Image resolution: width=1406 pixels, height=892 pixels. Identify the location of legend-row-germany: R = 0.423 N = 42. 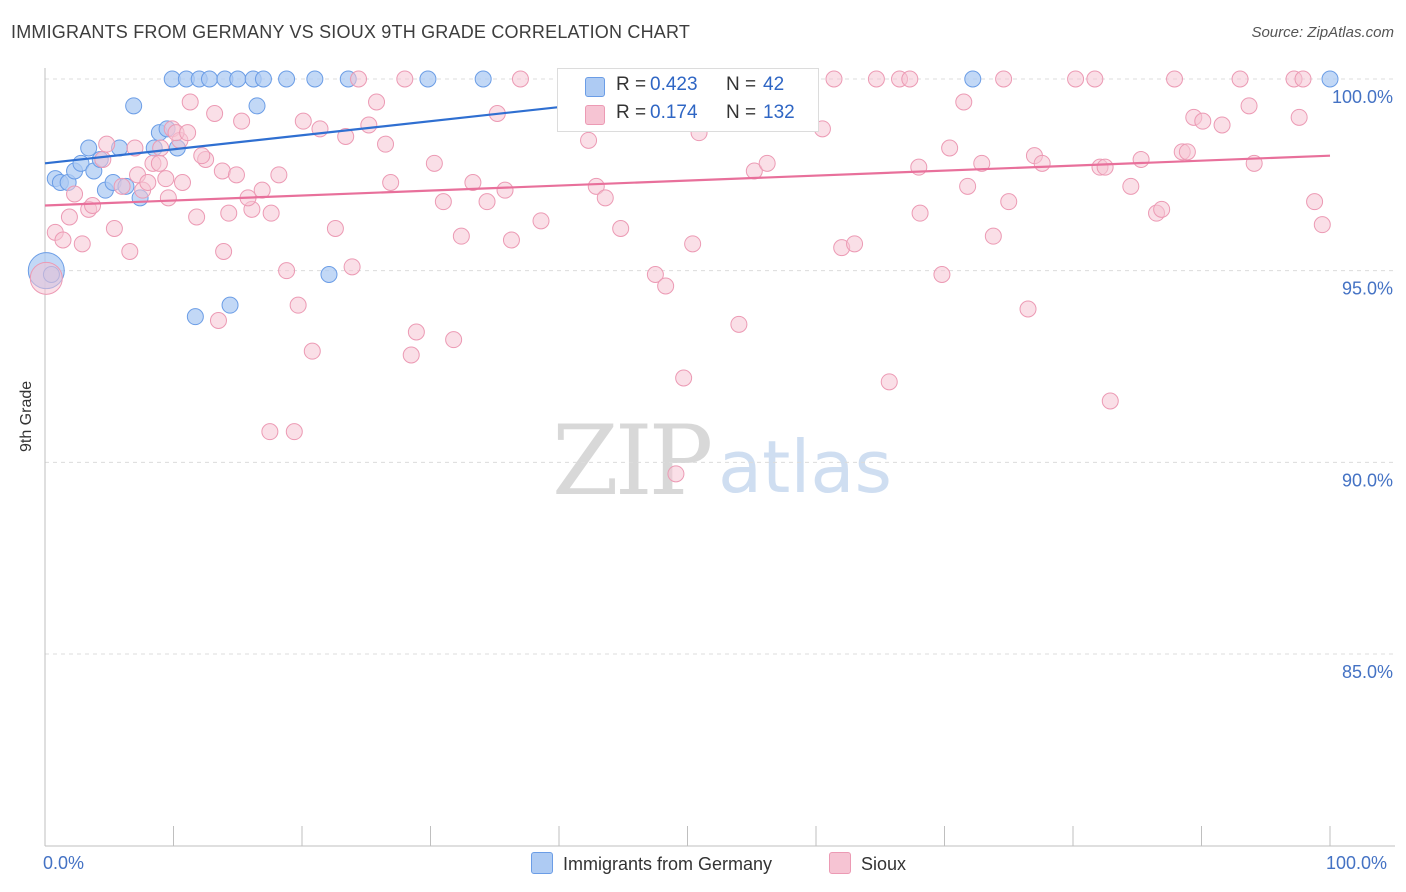
(688, 86).